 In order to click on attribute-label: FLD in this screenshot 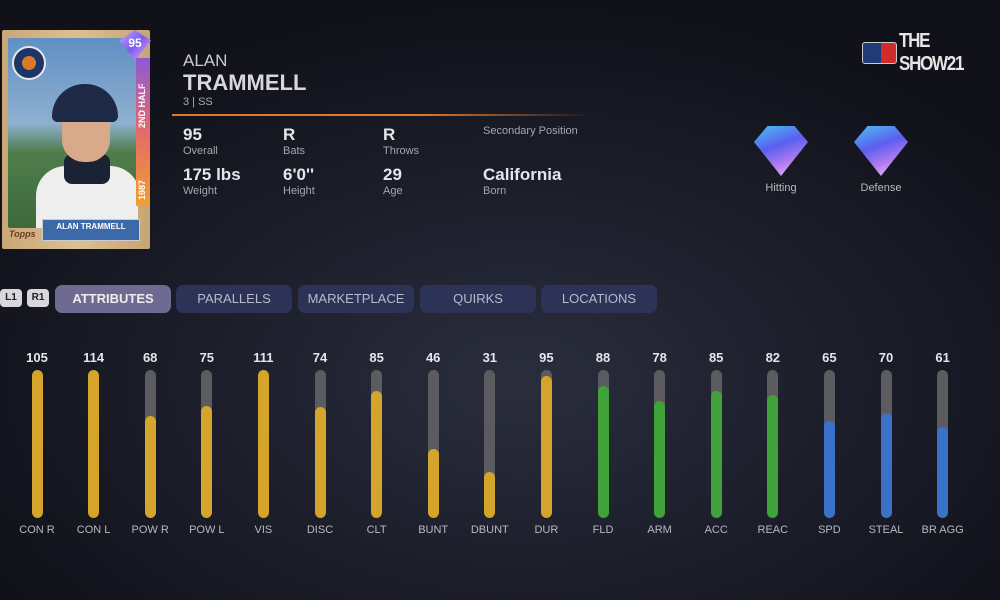, I will do `click(603, 530)`.